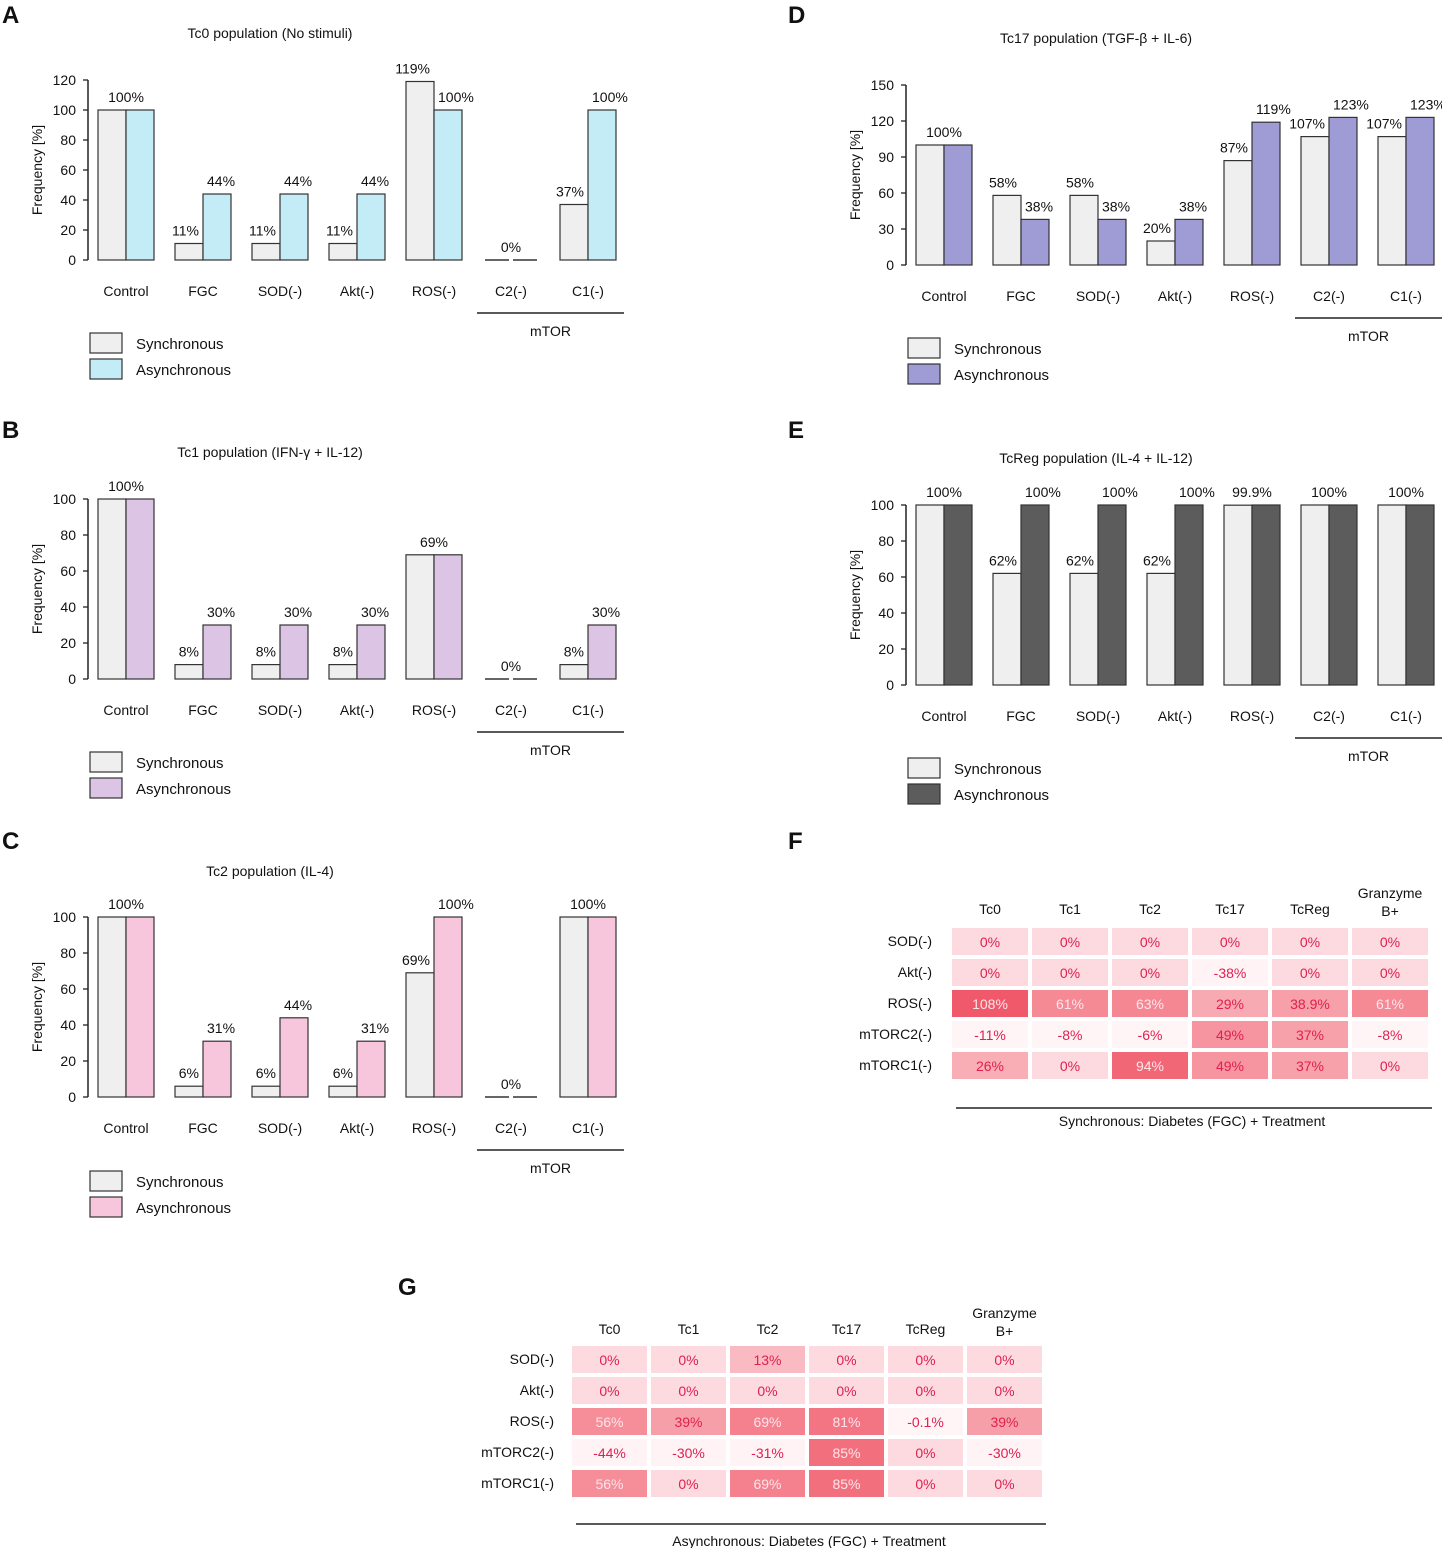  I want to click on y-tick-label: 60, so click(886, 577).